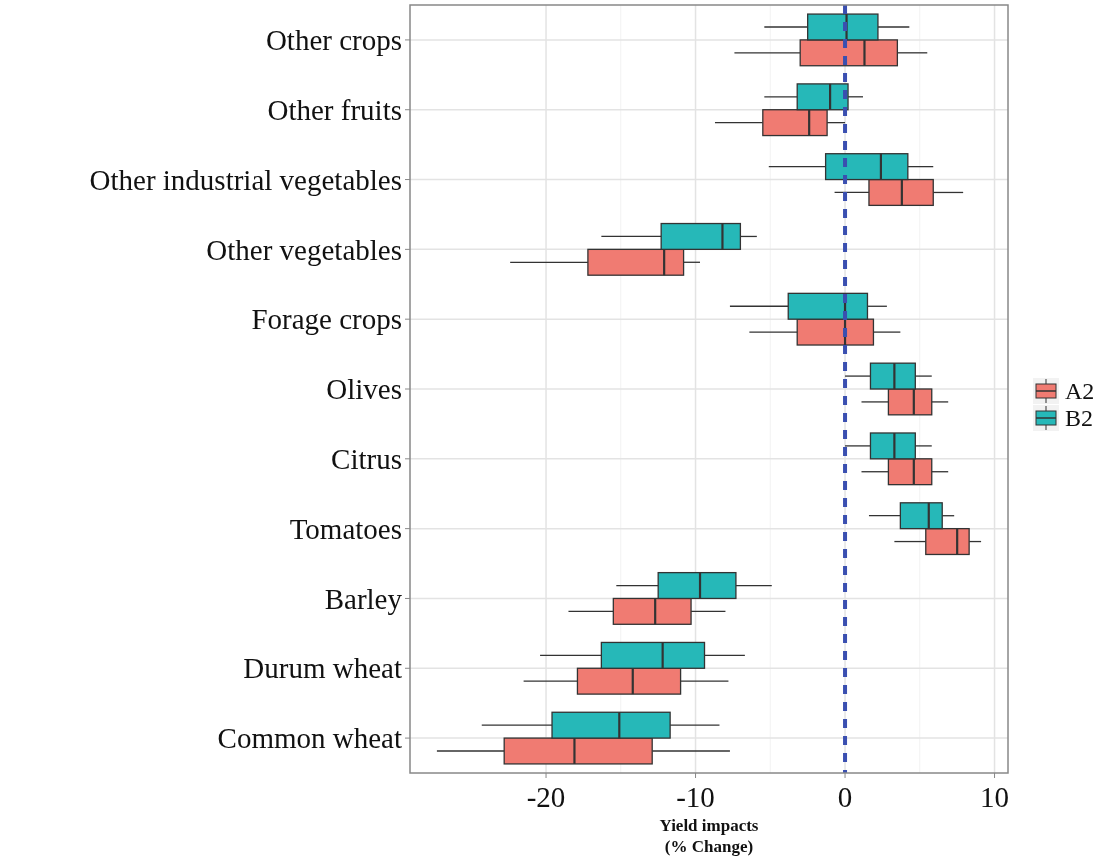 Image resolution: width=1110 pixels, height=868 pixels. I want to click on x-tick-label: 0, so click(845, 797).